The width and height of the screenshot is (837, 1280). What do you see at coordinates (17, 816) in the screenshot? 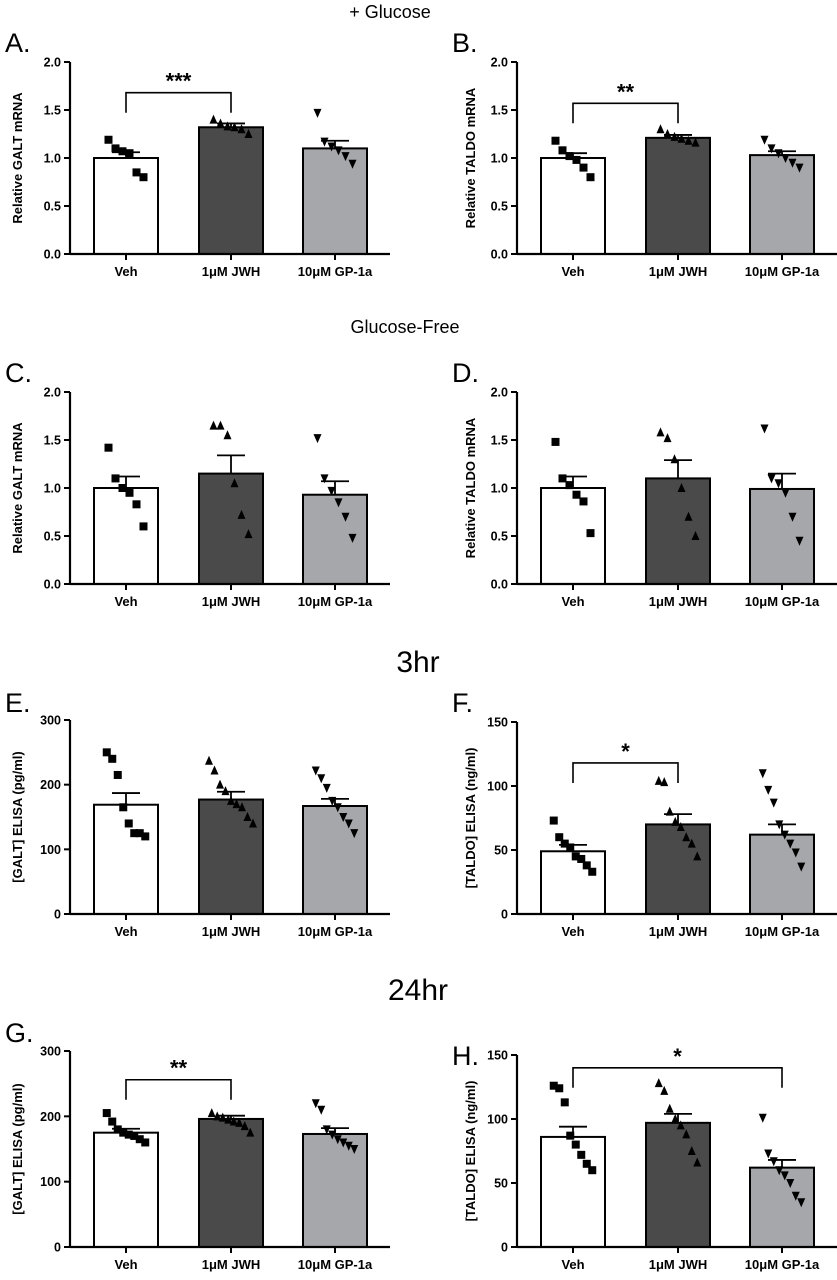
I see `y-axis-label: [GALT] ELISA (pg/ml)` at bounding box center [17, 816].